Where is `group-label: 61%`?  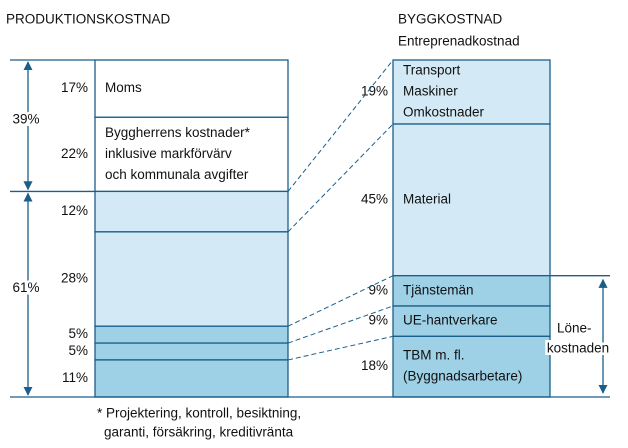
group-label: 61% is located at coordinates (25, 287).